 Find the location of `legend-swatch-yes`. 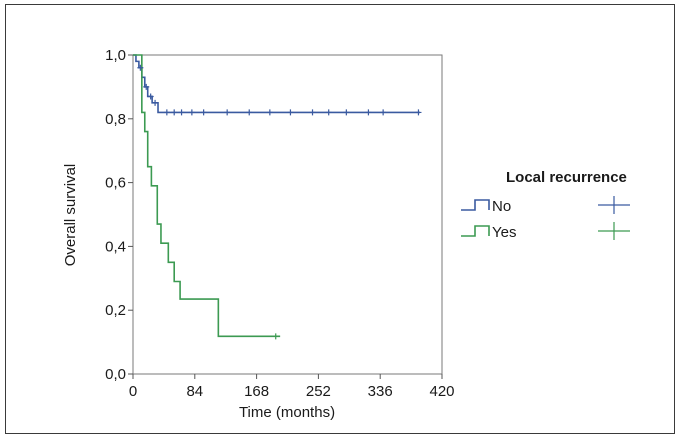

legend-swatch-yes is located at coordinates (475, 231).